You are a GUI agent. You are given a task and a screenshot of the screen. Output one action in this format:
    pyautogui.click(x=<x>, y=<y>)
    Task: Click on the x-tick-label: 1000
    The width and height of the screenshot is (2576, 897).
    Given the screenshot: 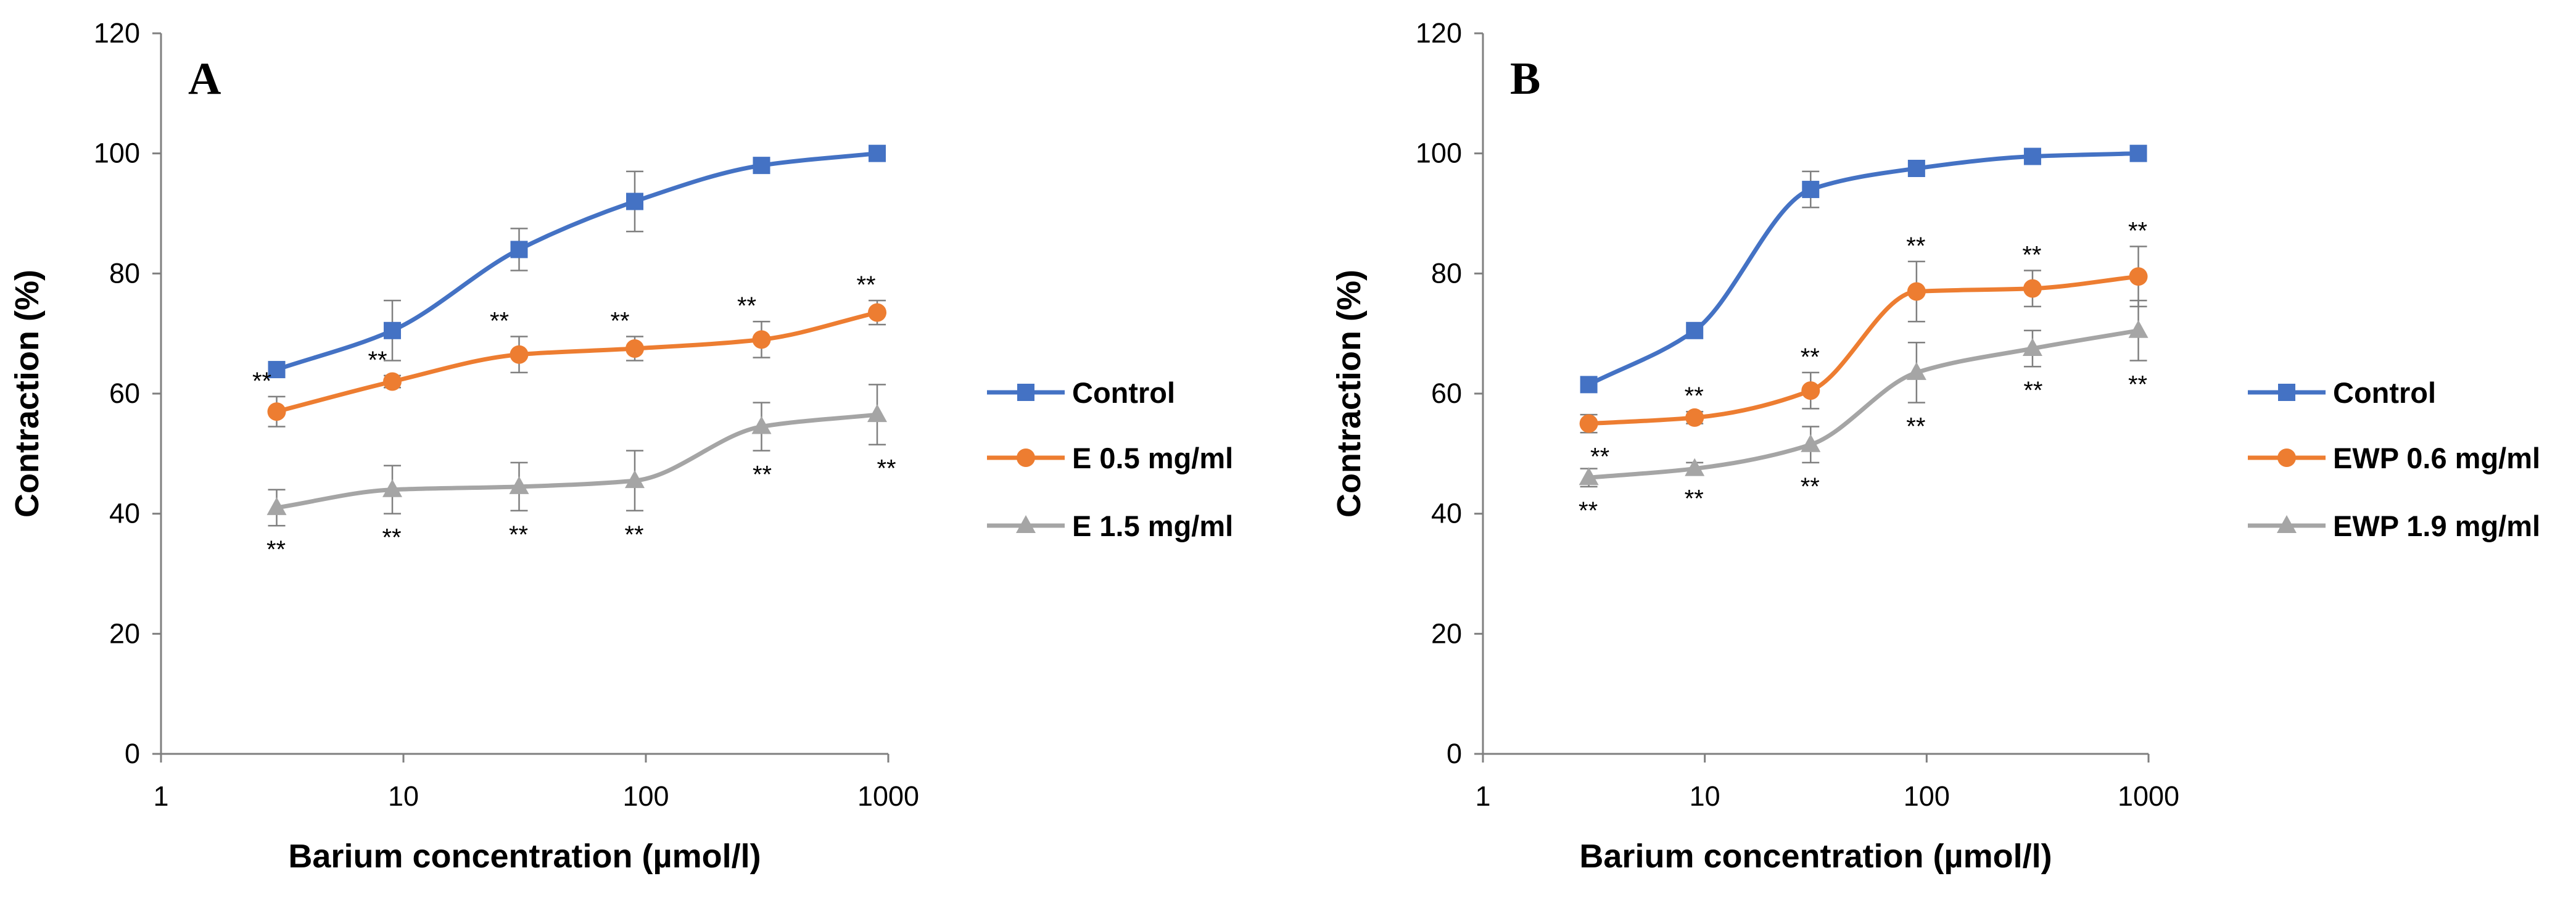 What is the action you would take?
    pyautogui.click(x=888, y=796)
    